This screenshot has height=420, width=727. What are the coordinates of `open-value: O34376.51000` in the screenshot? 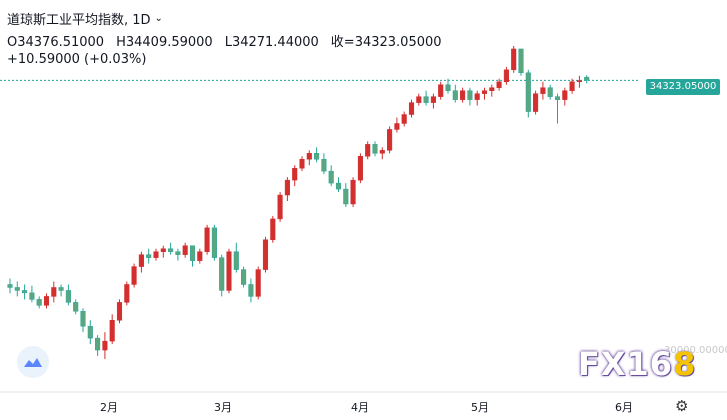 It's located at (56, 42).